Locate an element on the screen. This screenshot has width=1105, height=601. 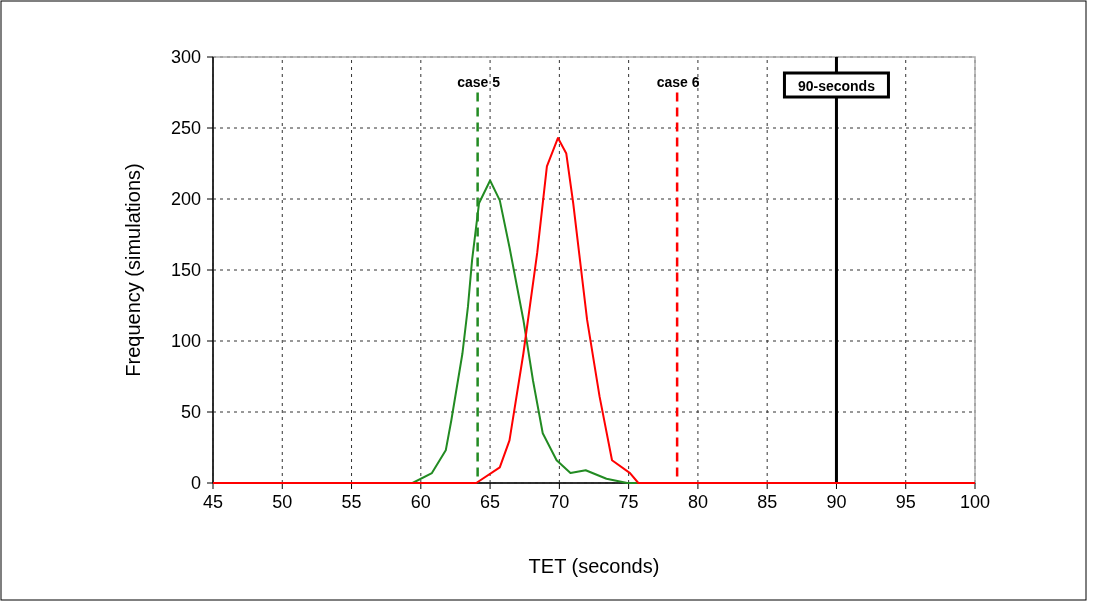
x-tick-label: 75 is located at coordinates (628, 502).